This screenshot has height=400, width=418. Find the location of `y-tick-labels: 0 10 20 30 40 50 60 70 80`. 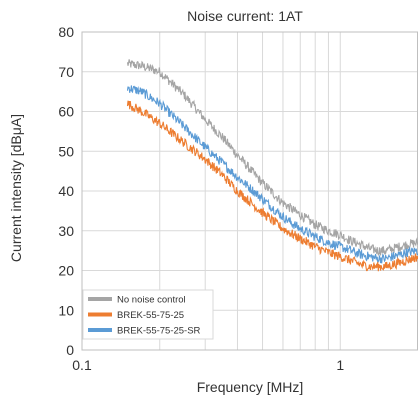

y-tick-labels: 0 10 20 30 40 50 60 70 80 is located at coordinates (66, 191).